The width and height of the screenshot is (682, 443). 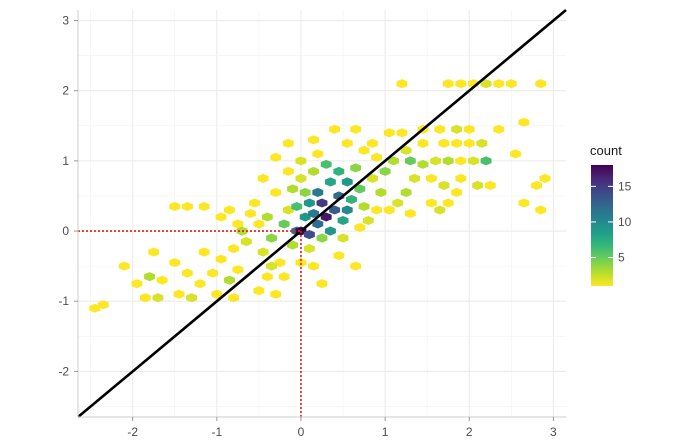 What do you see at coordinates (216, 432) in the screenshot?
I see `x-tick-label: -1` at bounding box center [216, 432].